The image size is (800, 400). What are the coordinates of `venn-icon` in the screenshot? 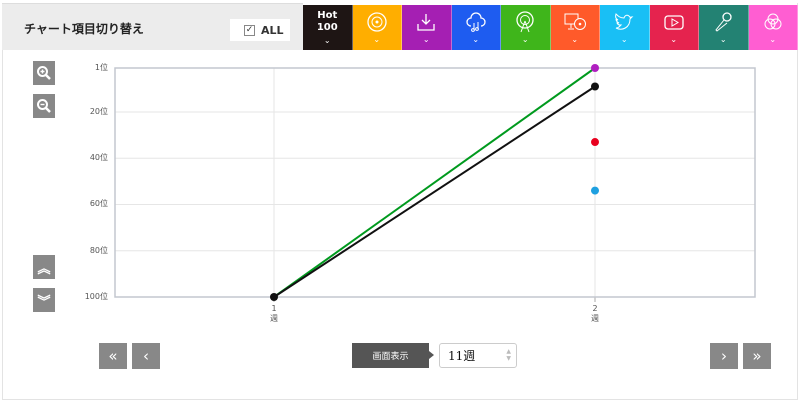 It's located at (773, 21).